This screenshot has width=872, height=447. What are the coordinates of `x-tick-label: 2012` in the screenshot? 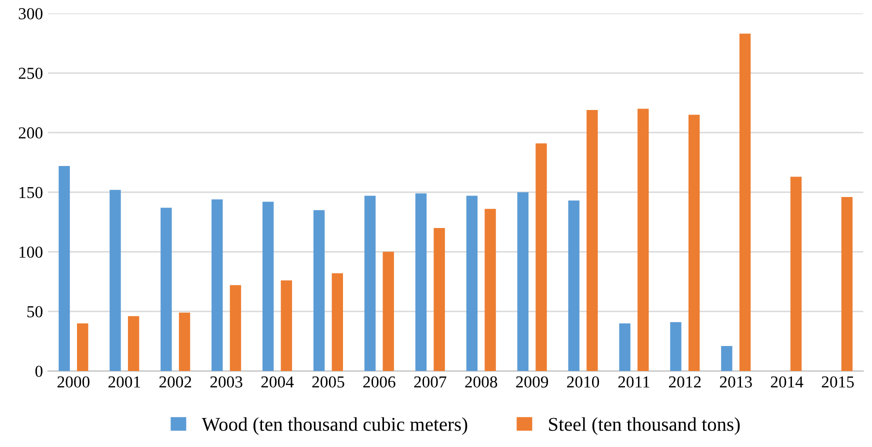 It's located at (684, 382).